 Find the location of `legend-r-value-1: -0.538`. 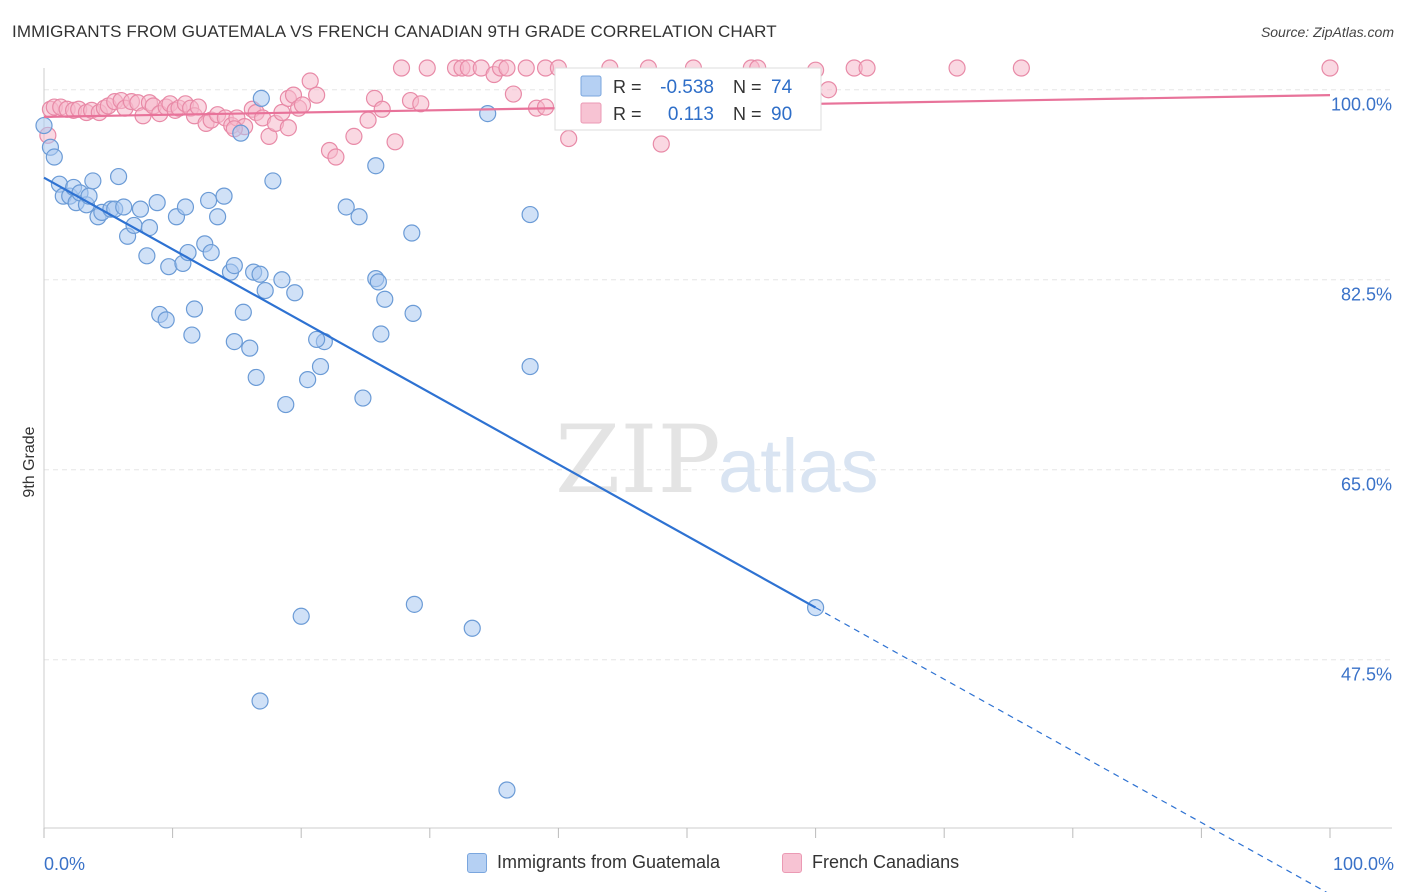

legend-r-value-1: -0.538 is located at coordinates (687, 87).